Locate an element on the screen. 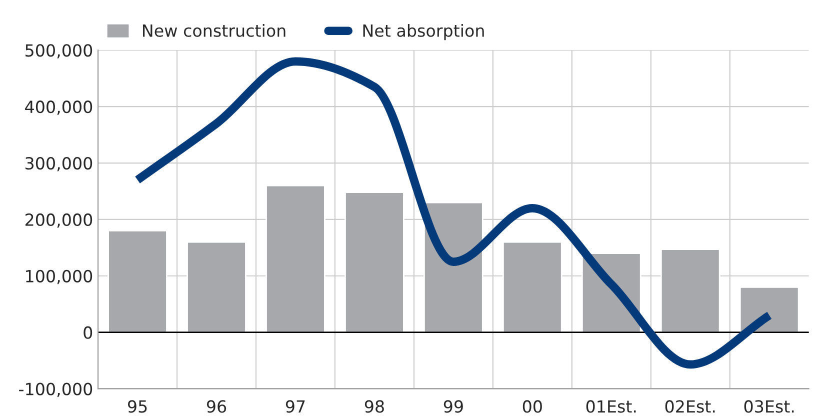 The image size is (817, 418). x-tick-label: 95 is located at coordinates (137, 406).